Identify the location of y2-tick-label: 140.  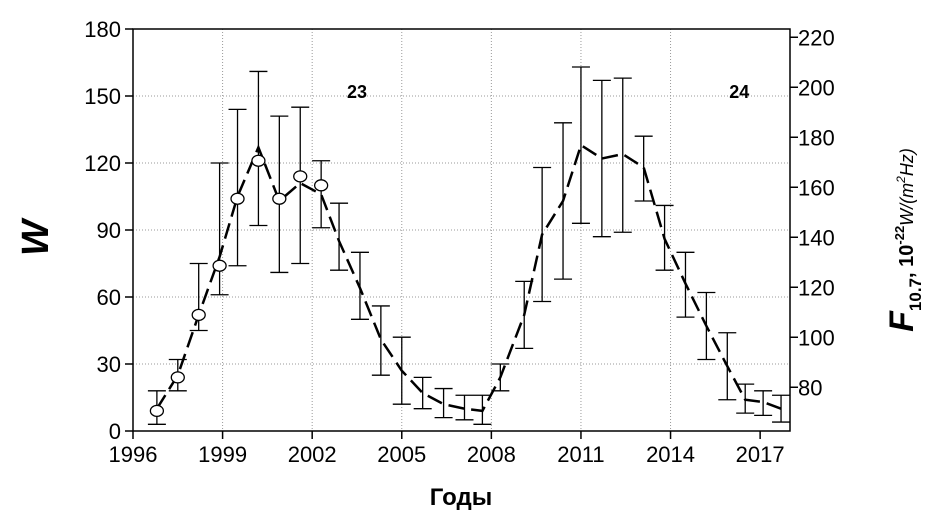
(816, 237).